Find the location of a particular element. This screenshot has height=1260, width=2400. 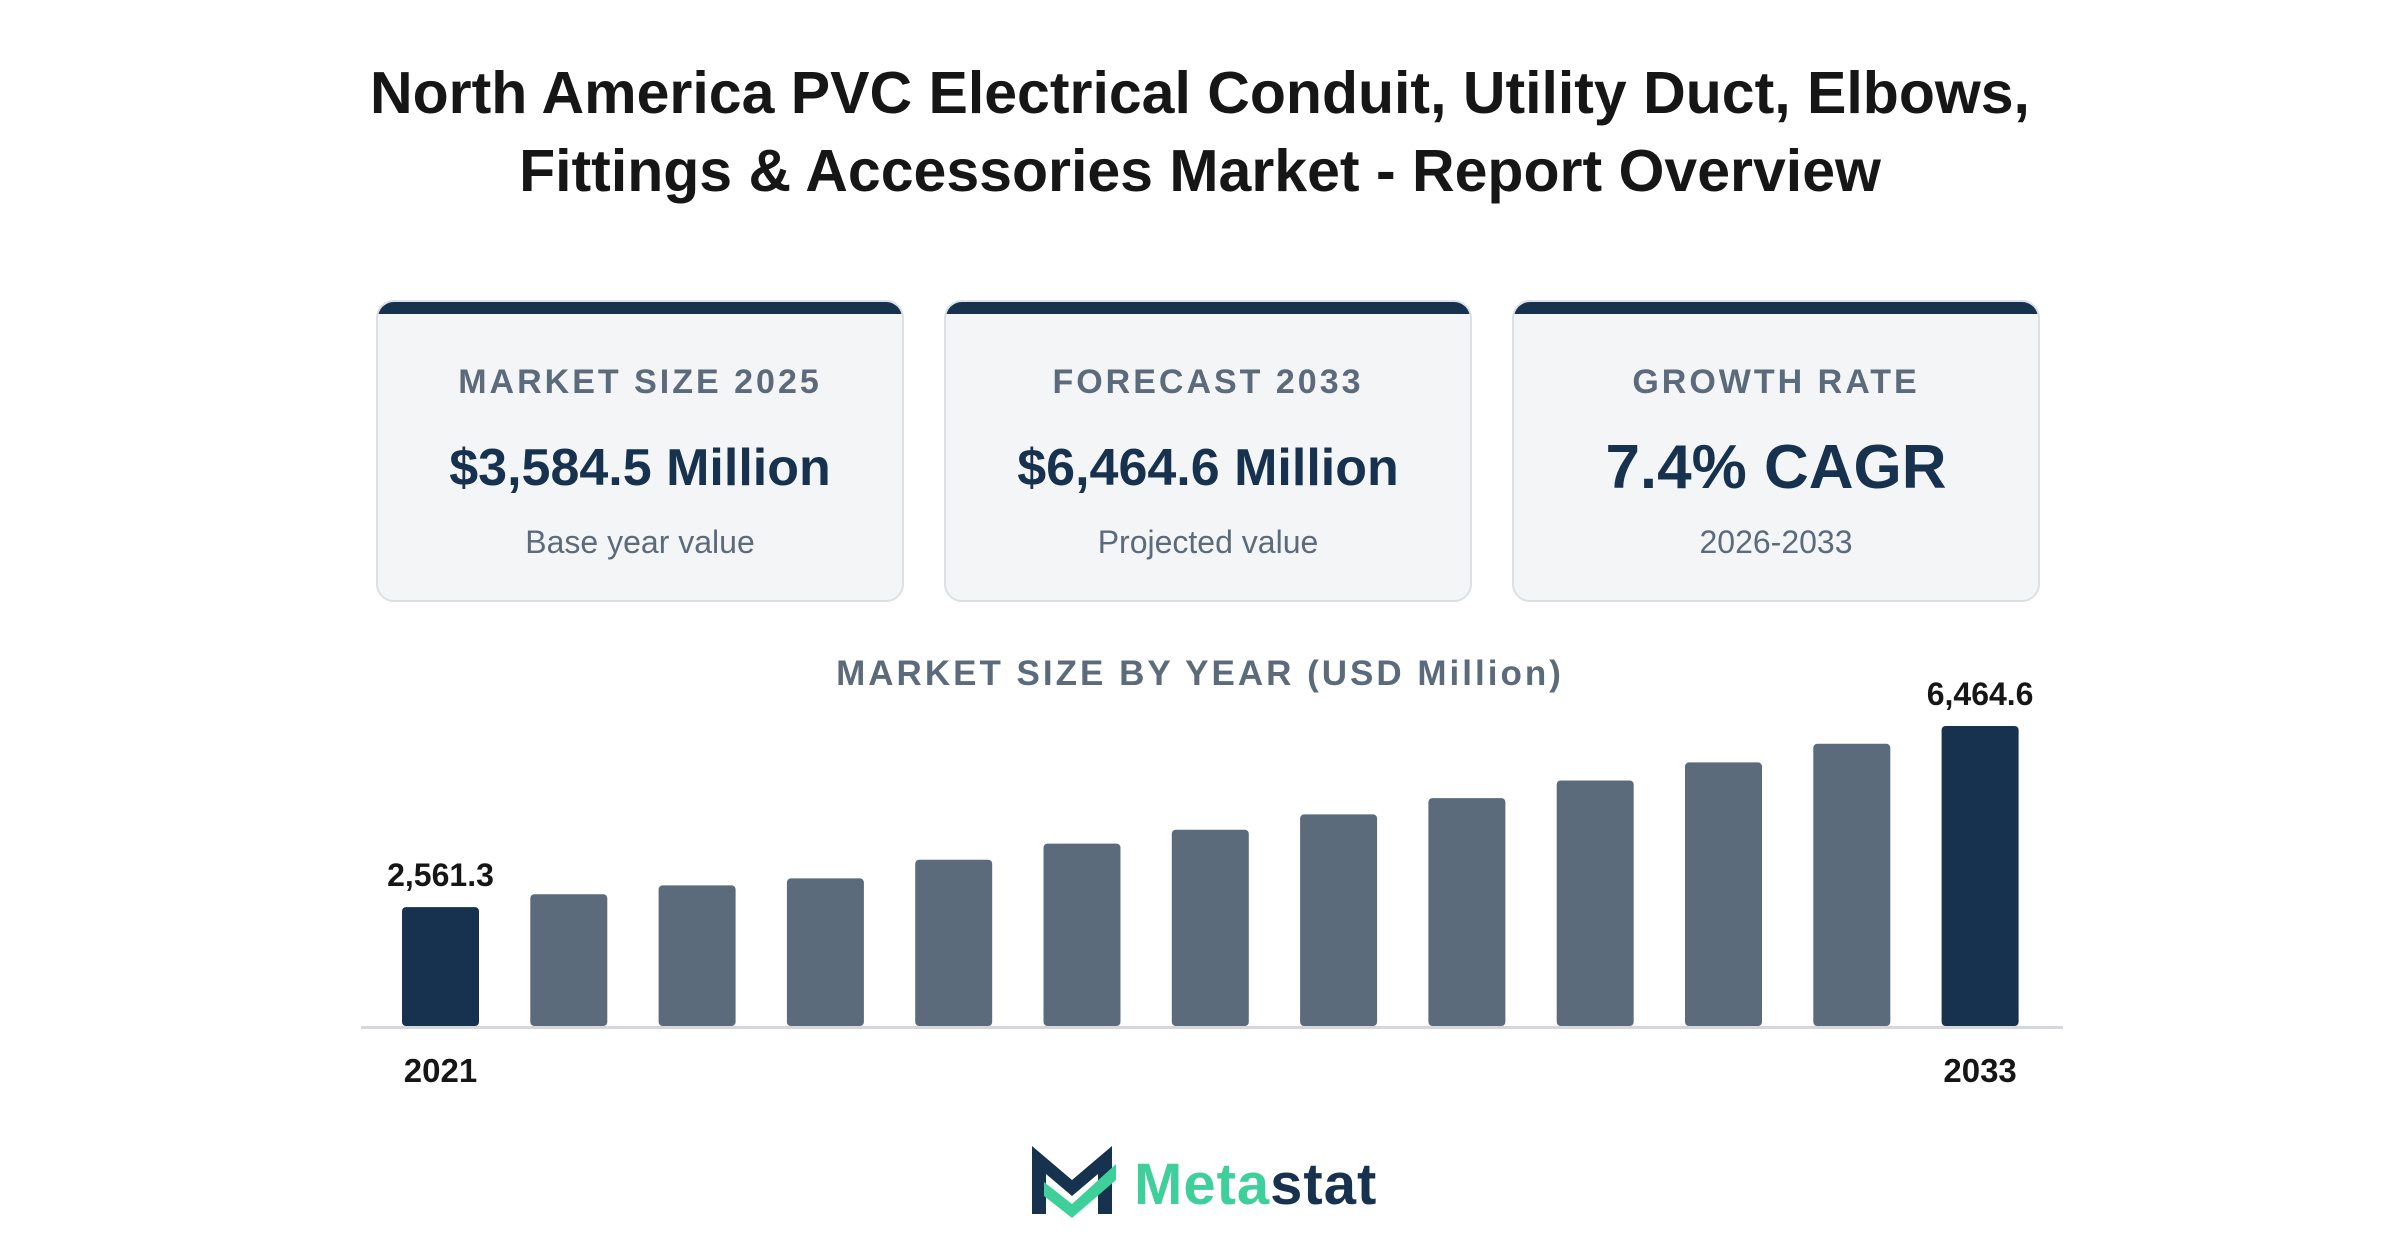

bar-2029 is located at coordinates (1467, 912).